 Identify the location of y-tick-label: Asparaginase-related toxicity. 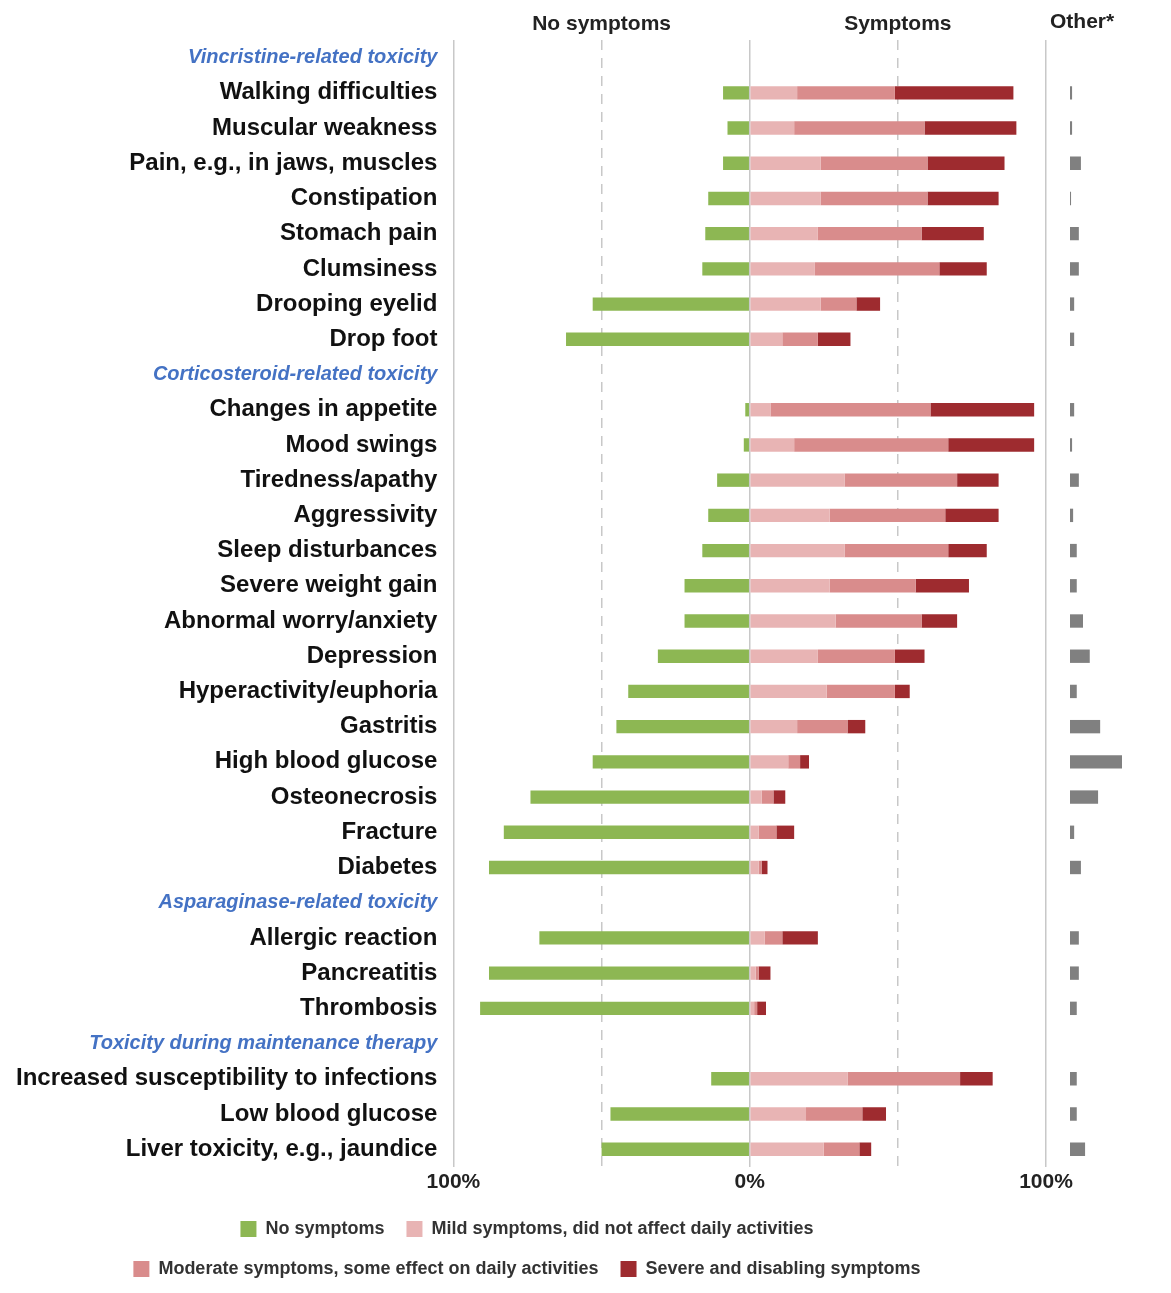
(298, 901).